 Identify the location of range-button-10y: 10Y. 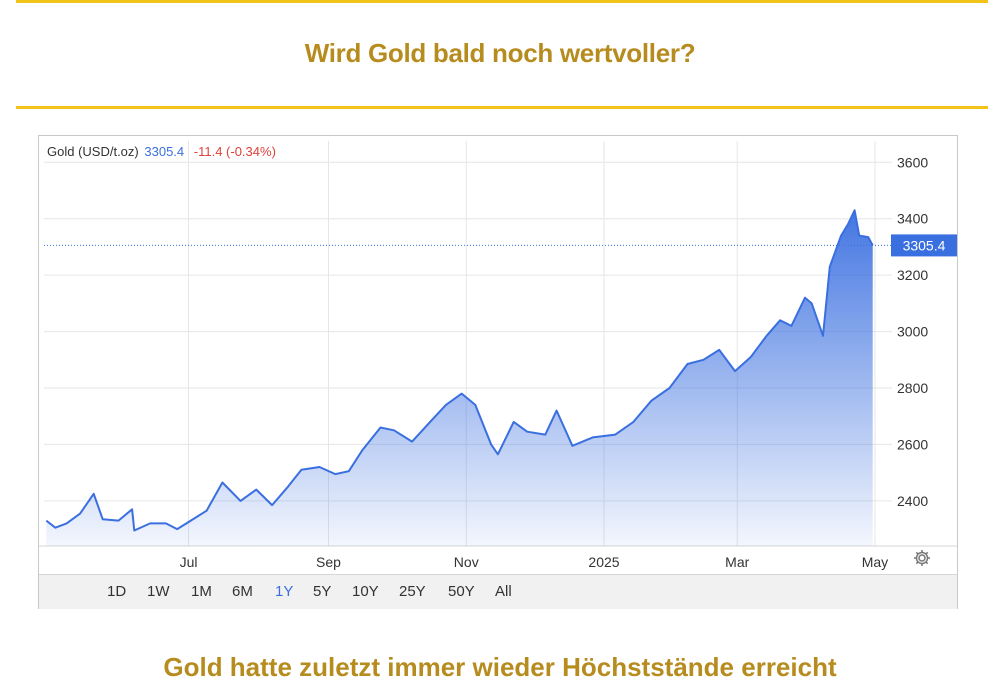
(365, 591).